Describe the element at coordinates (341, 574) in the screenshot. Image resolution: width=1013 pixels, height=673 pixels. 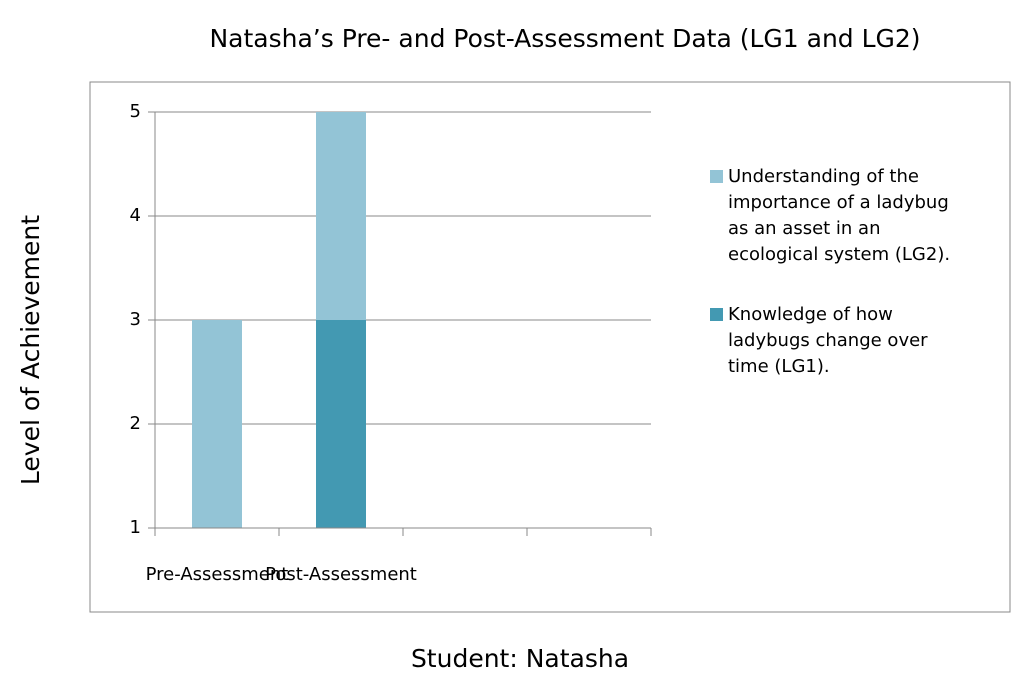
I see `x-tick-label: Post-Assessment` at that location.